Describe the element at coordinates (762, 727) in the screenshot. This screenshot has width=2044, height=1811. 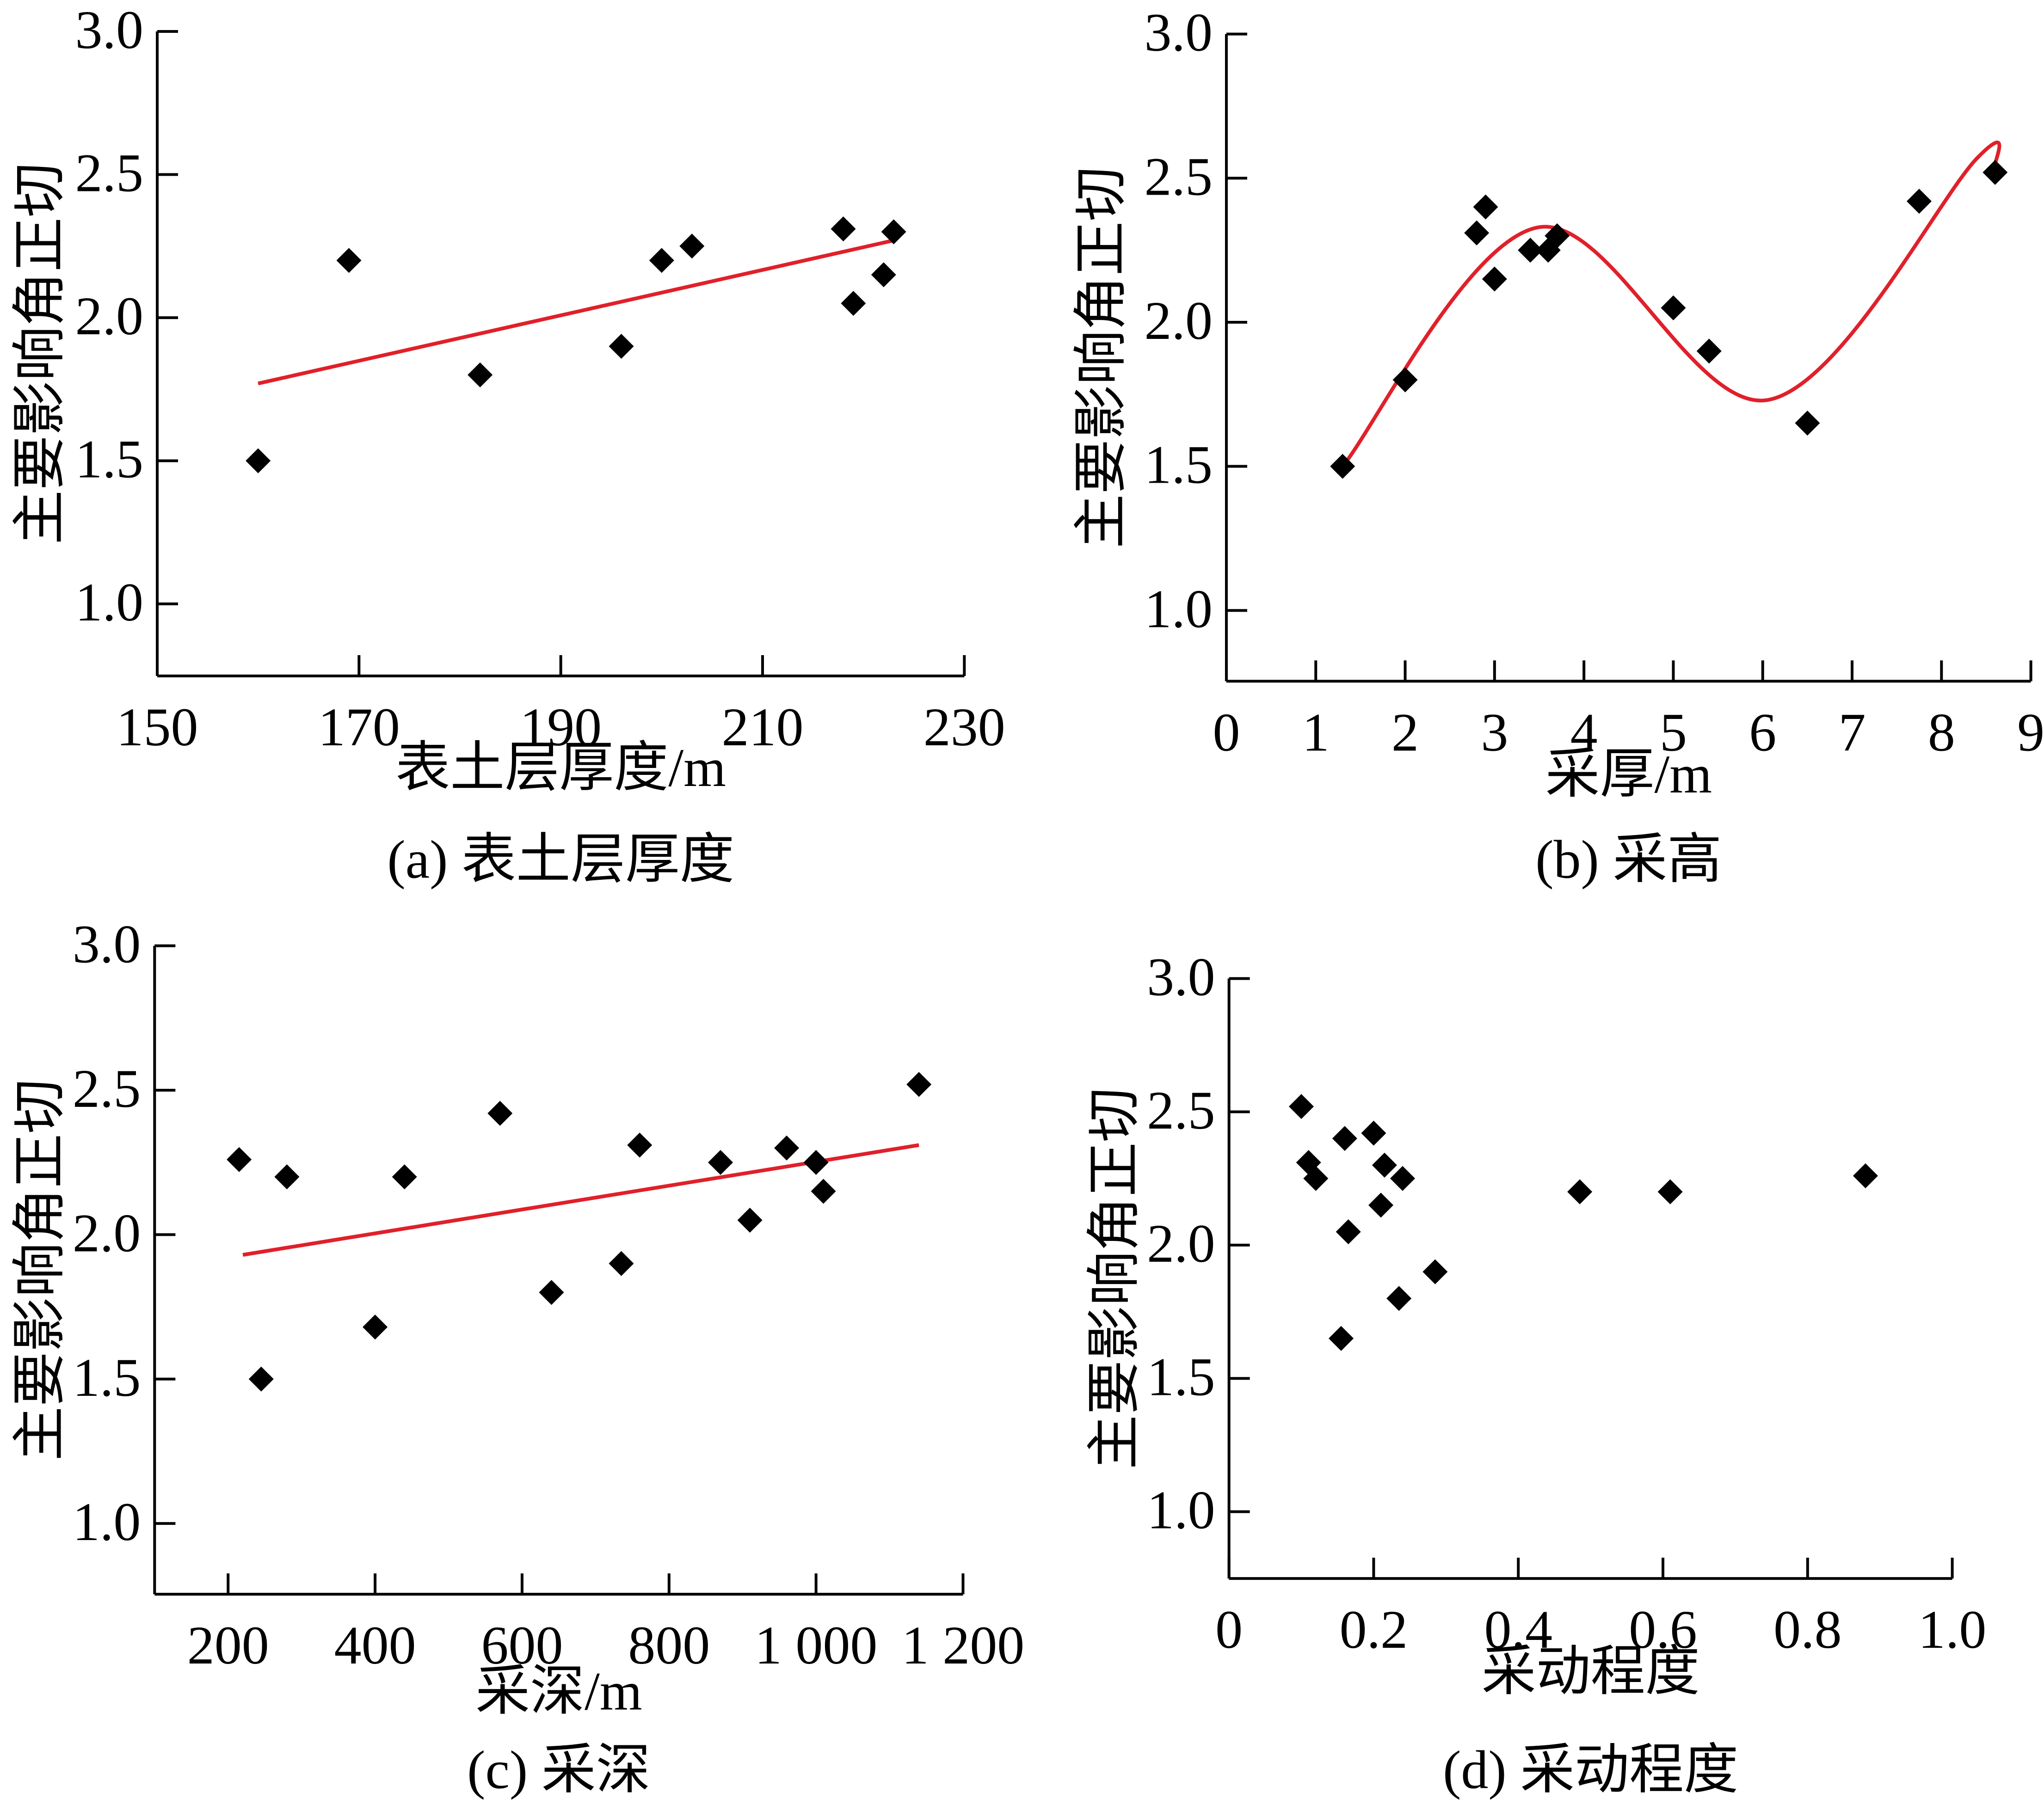
I see `x-tick-label: 210` at that location.